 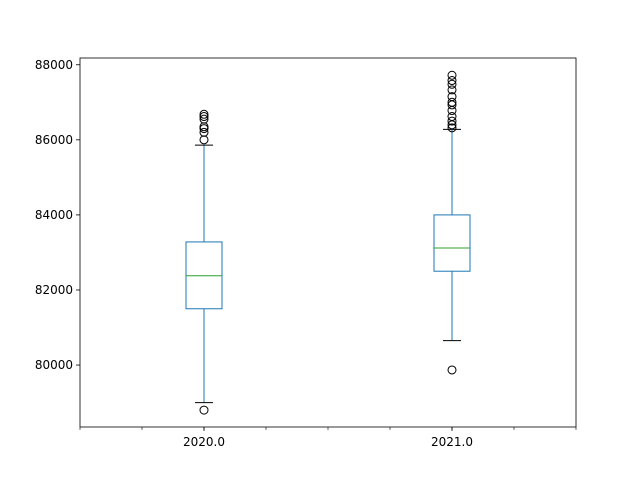 What do you see at coordinates (54, 365) in the screenshot?
I see `y-tick-label: 80000` at bounding box center [54, 365].